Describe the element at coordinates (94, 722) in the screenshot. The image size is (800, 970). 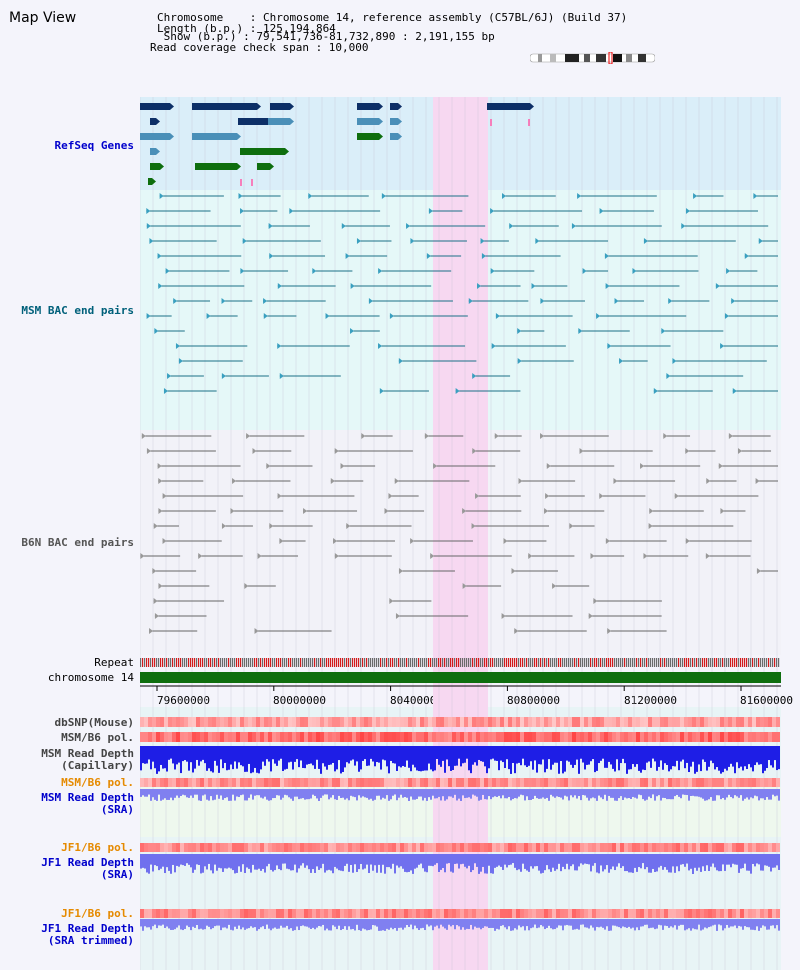
I see `track-label-dbsnp: dbSNP(Mouse)` at that location.